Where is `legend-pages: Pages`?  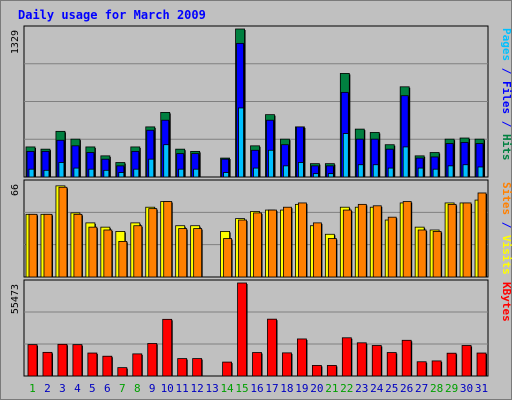
legend-pages: Pages is located at coordinates (506, 44).